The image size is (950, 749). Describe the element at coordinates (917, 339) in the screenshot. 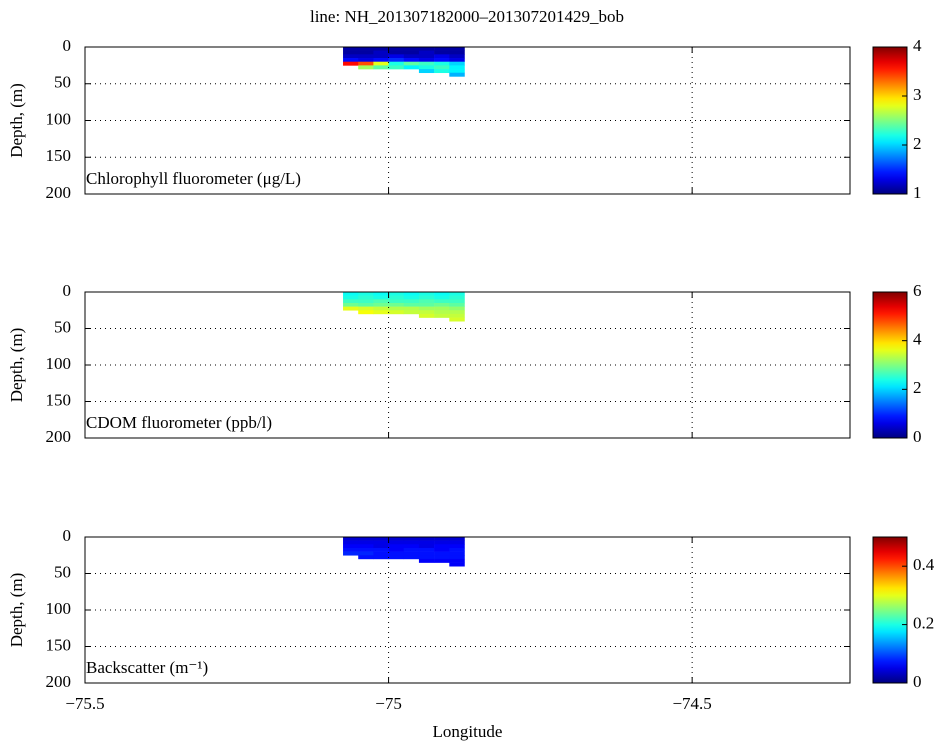

I see `colorbar-tick-label: 4` at that location.